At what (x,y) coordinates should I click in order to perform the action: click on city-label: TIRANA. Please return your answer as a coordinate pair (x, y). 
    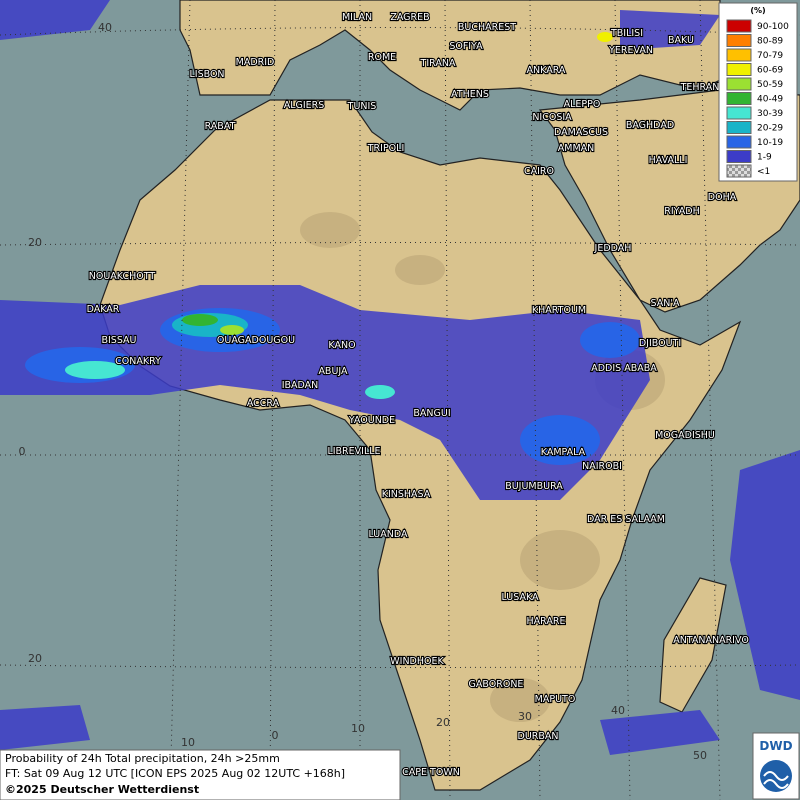
    Looking at the image, I should click on (438, 63).